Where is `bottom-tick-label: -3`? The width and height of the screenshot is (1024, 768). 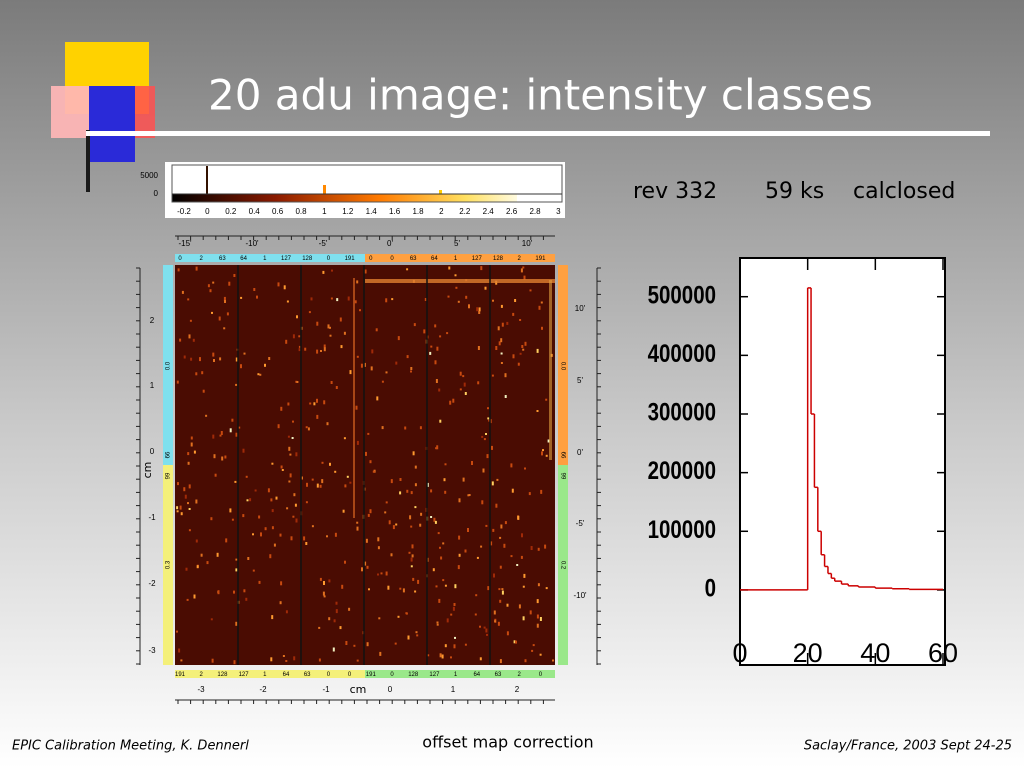
bottom-tick-label: -3 is located at coordinates (201, 689).